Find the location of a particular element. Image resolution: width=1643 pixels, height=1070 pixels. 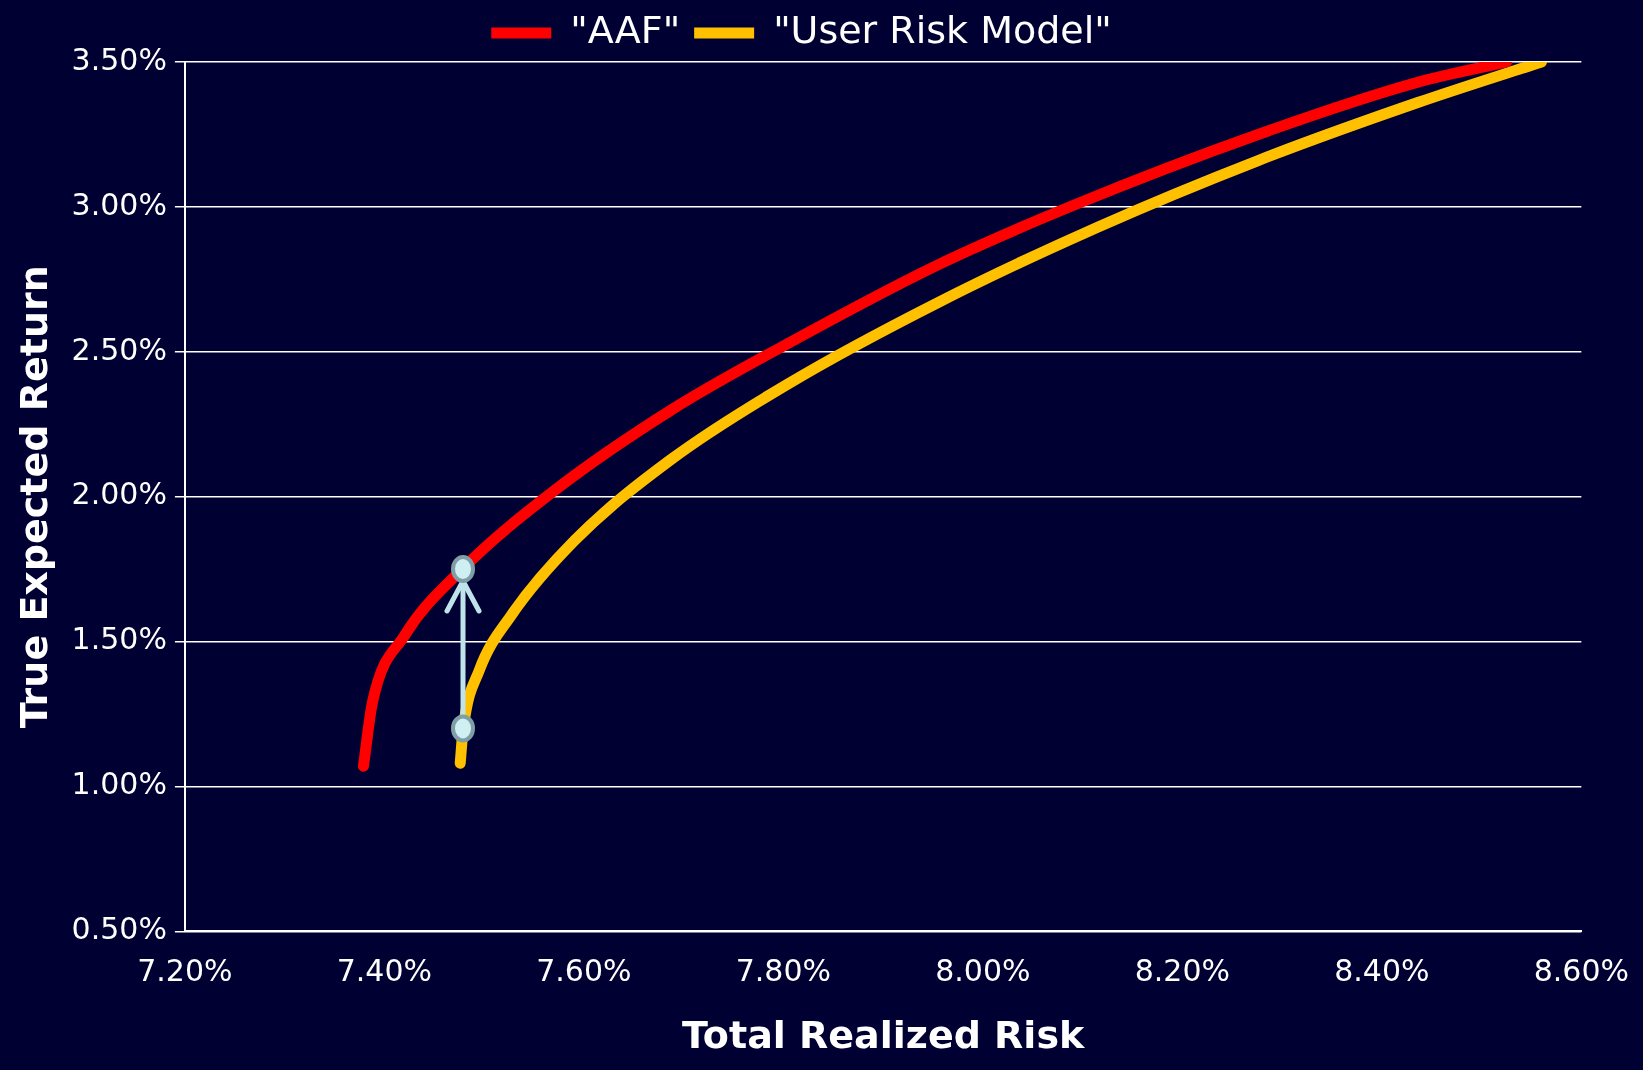

x-tick-label: 8.20% is located at coordinates (1182, 971).